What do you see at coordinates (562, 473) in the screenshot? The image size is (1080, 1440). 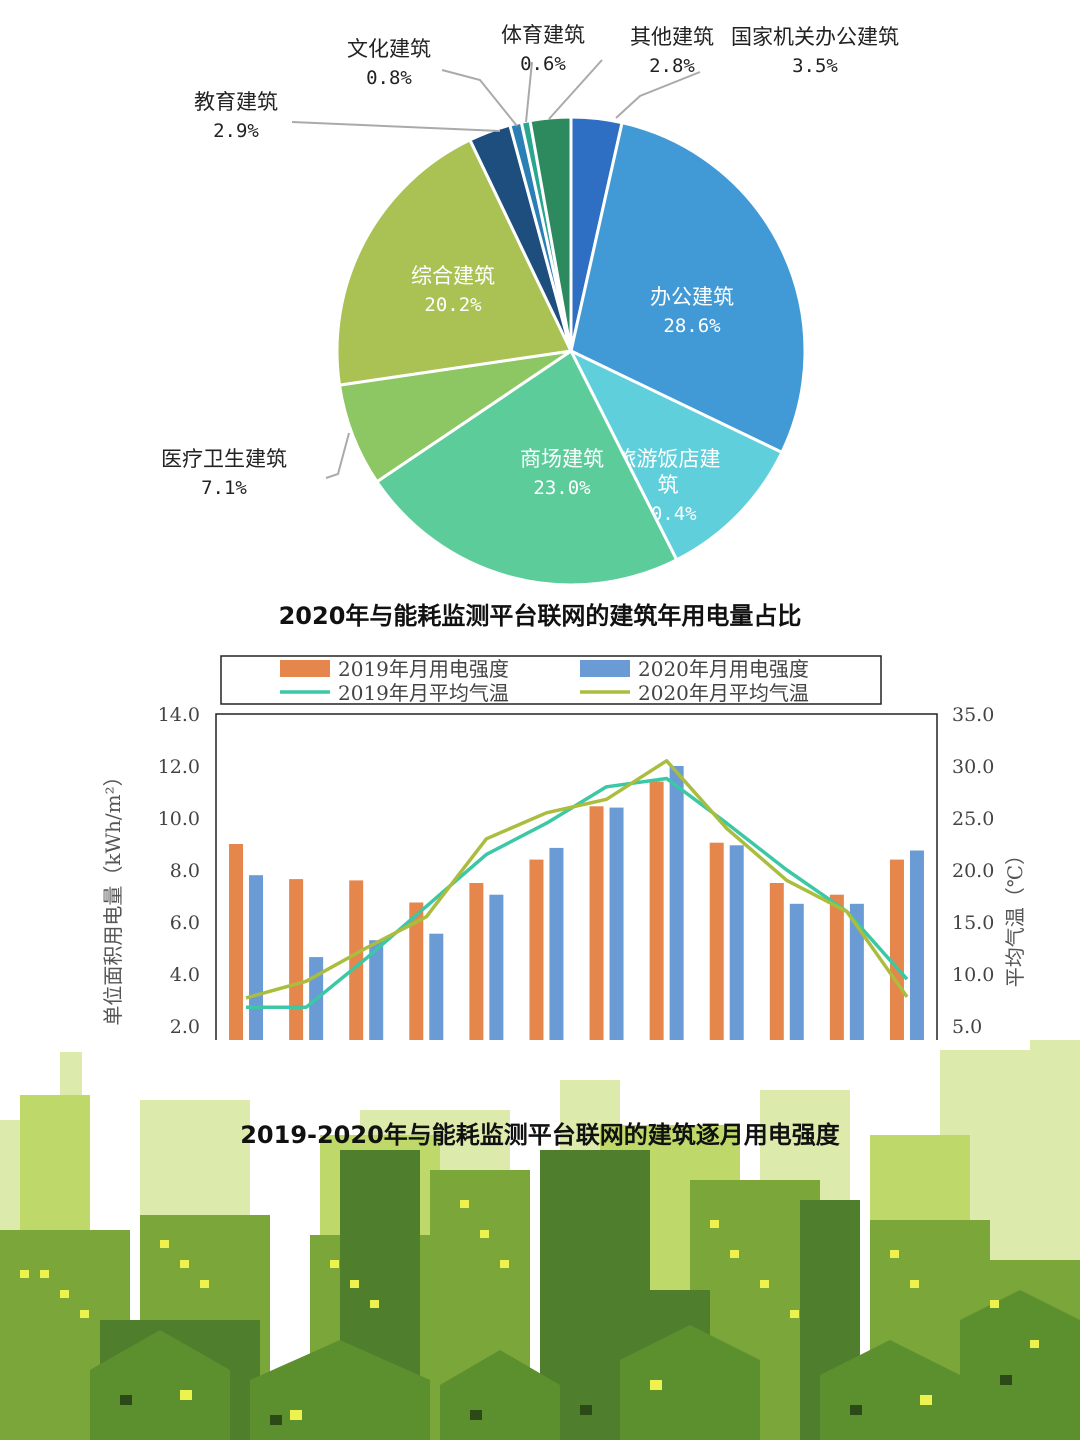 I see `pie-label-3: 商场建筑 23.0%` at bounding box center [562, 473].